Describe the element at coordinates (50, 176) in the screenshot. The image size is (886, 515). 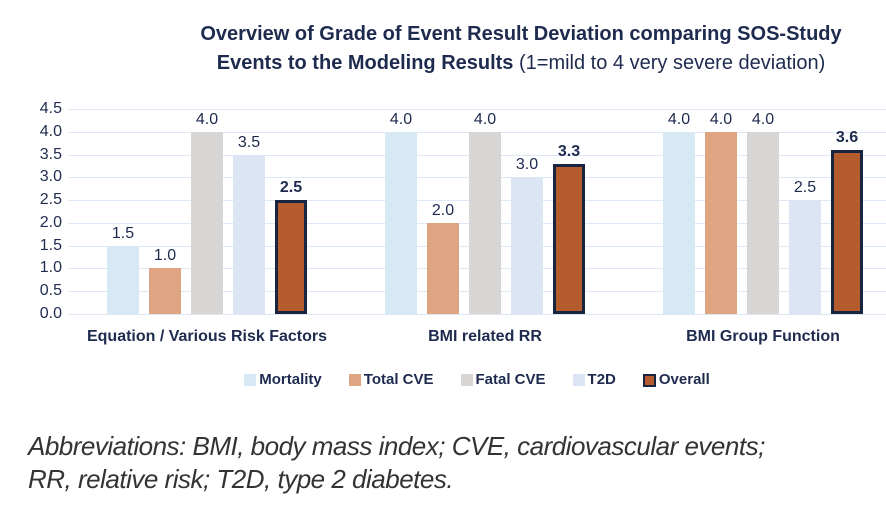
I see `y-axis-tick-label: 3.0` at that location.